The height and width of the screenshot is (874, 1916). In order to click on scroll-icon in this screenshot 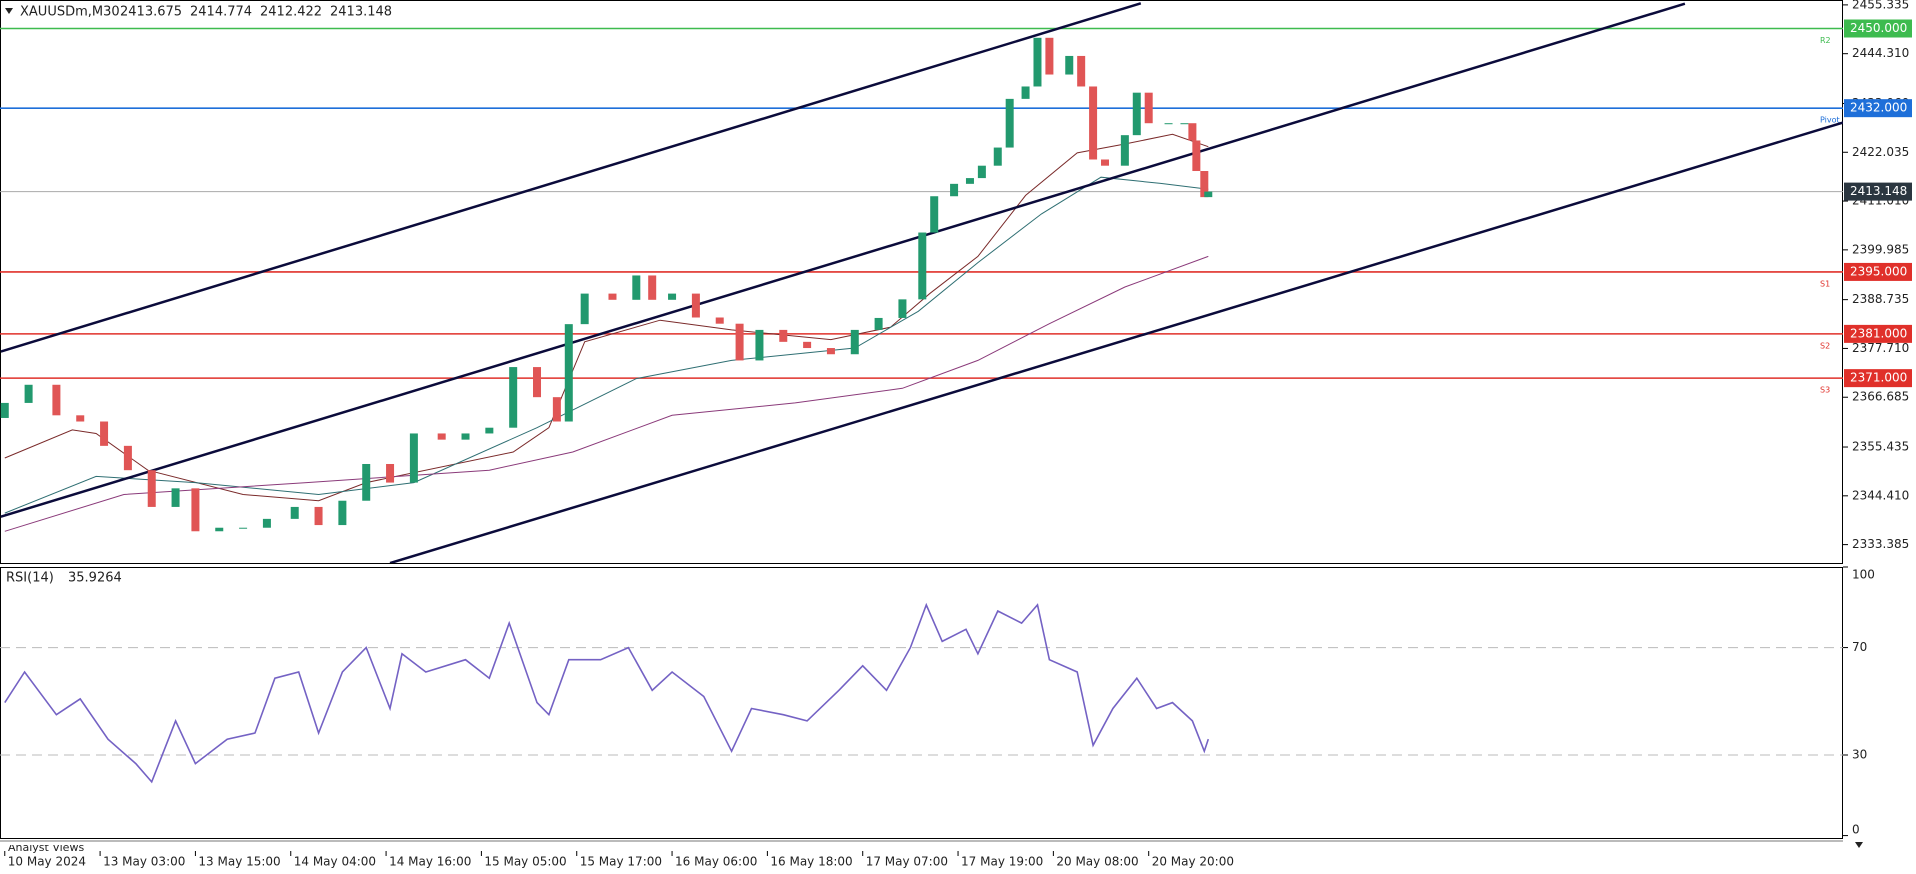, I will do `click(1859, 845)`.